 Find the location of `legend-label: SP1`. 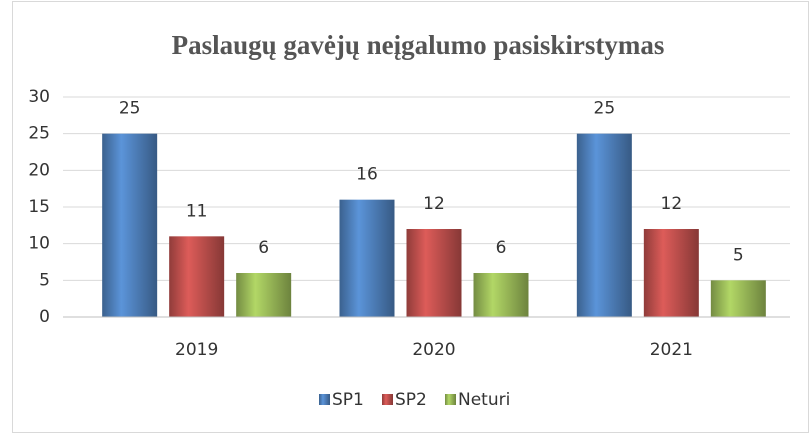

legend-label: SP1 is located at coordinates (348, 400).